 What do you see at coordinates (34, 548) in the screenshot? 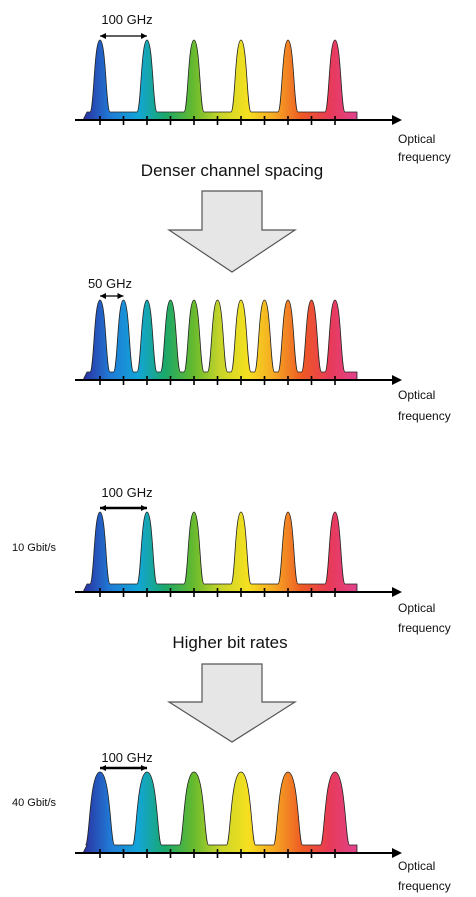
I see `side-label: 10 Gbit/s` at bounding box center [34, 548].